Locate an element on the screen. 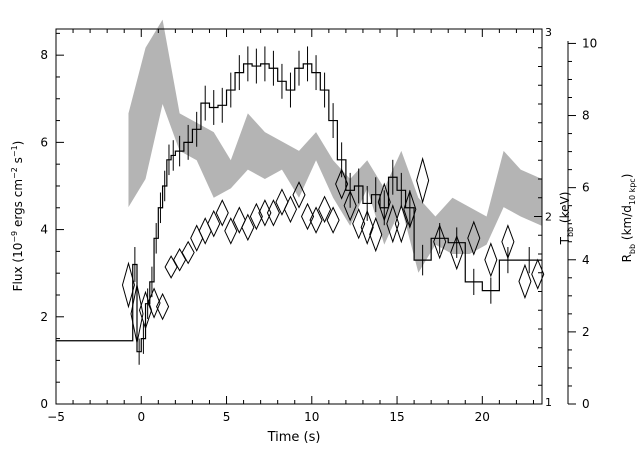 The height and width of the screenshot is (457, 640). temperature-axis: 1 2 3 is located at coordinates (543, 217).